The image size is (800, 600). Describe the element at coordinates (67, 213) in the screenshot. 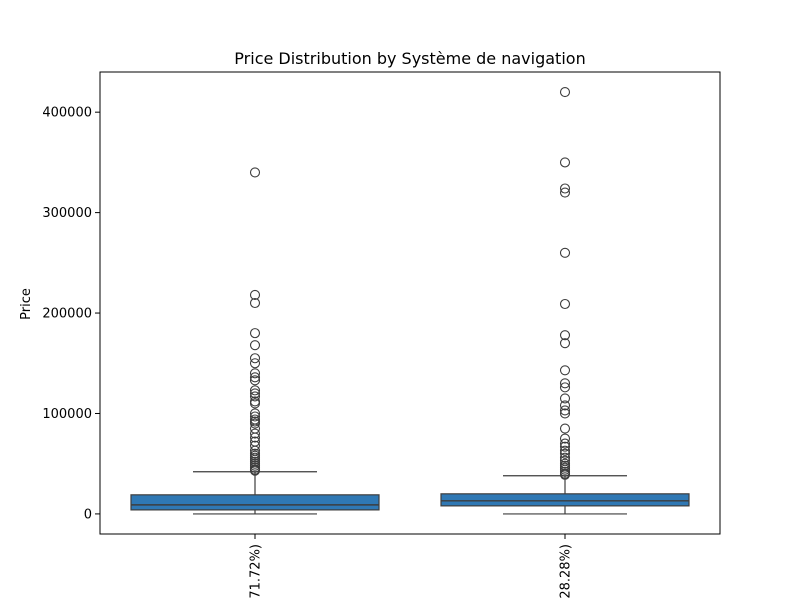

I see `y-tick-label: 300000` at that location.